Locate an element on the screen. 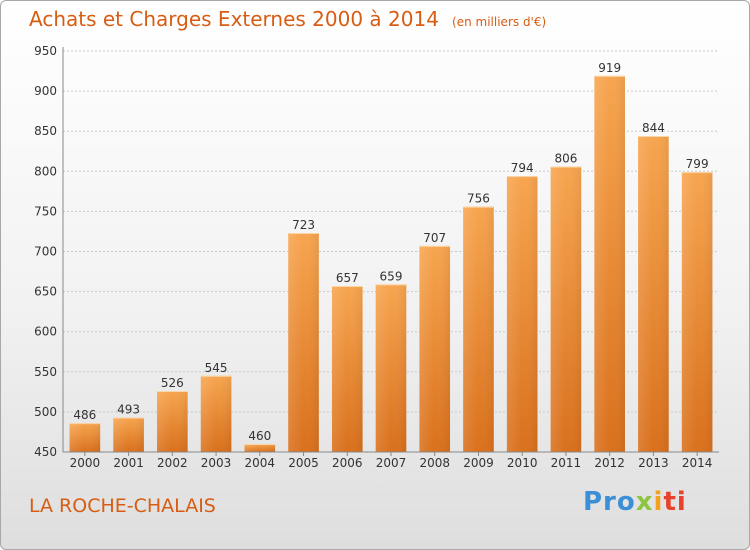  x-tick-label-2000: 2000 is located at coordinates (85, 463).